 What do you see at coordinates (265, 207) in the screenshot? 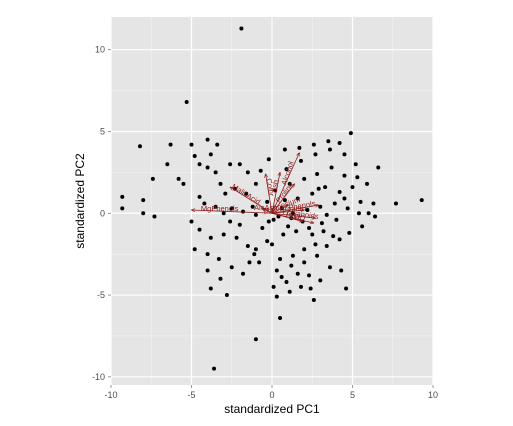
I see `loading-label: AlcAsh` at bounding box center [265, 207].